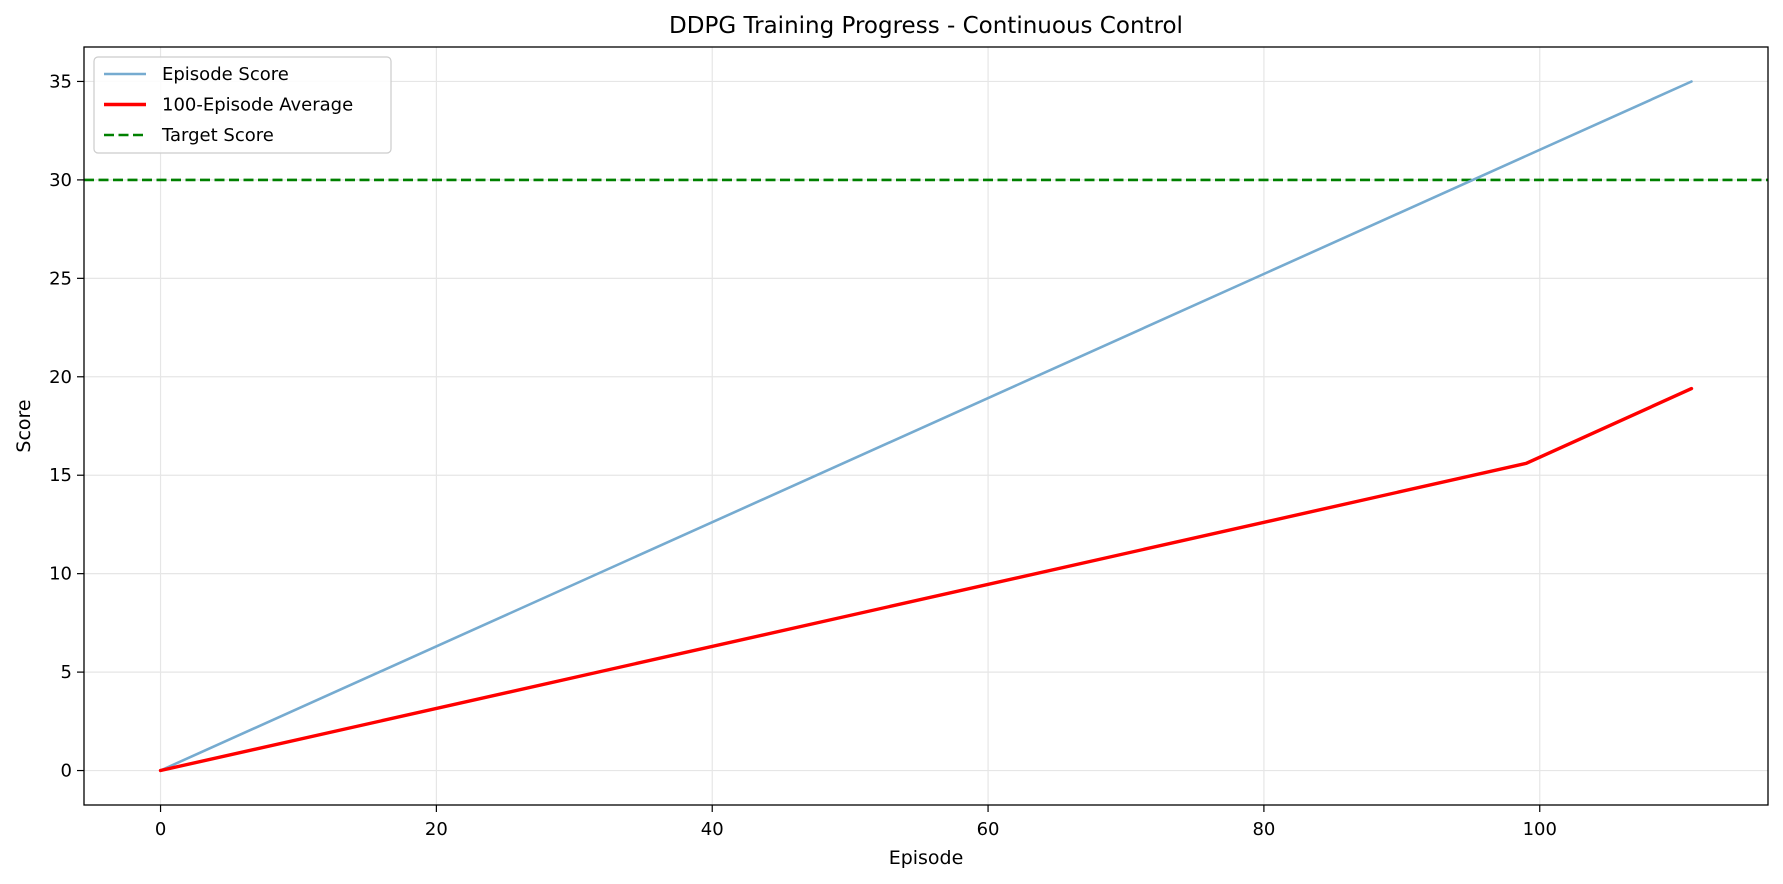  What do you see at coordinates (436, 829) in the screenshot?
I see `x-tick-label: 20` at bounding box center [436, 829].